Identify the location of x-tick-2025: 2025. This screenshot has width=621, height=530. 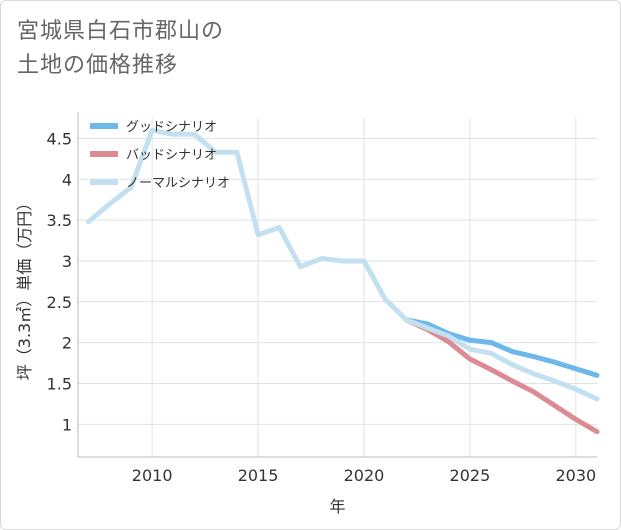
(470, 475).